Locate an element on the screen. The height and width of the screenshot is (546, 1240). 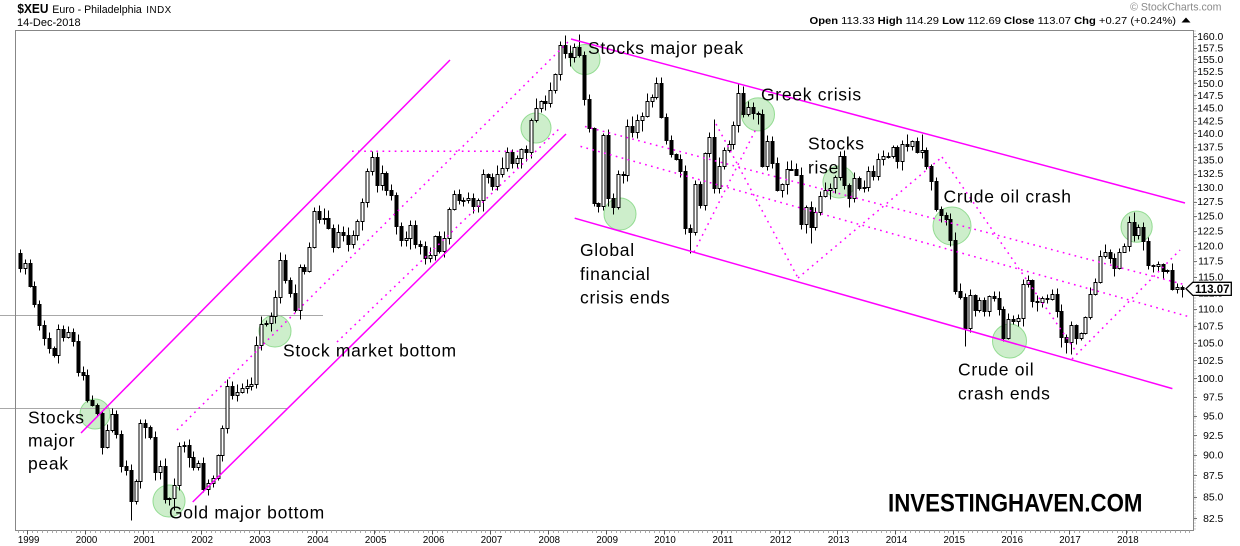
svg-text: Crude oil is located at coordinates (996, 370).